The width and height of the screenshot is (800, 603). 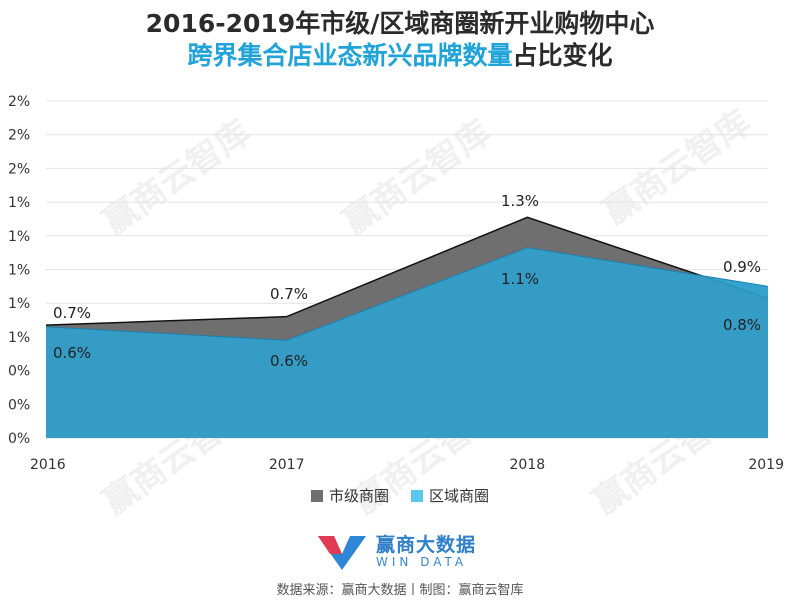 I want to click on chart-title-highlight: 跨界集合店业态新兴品牌数量, so click(x=350, y=55).